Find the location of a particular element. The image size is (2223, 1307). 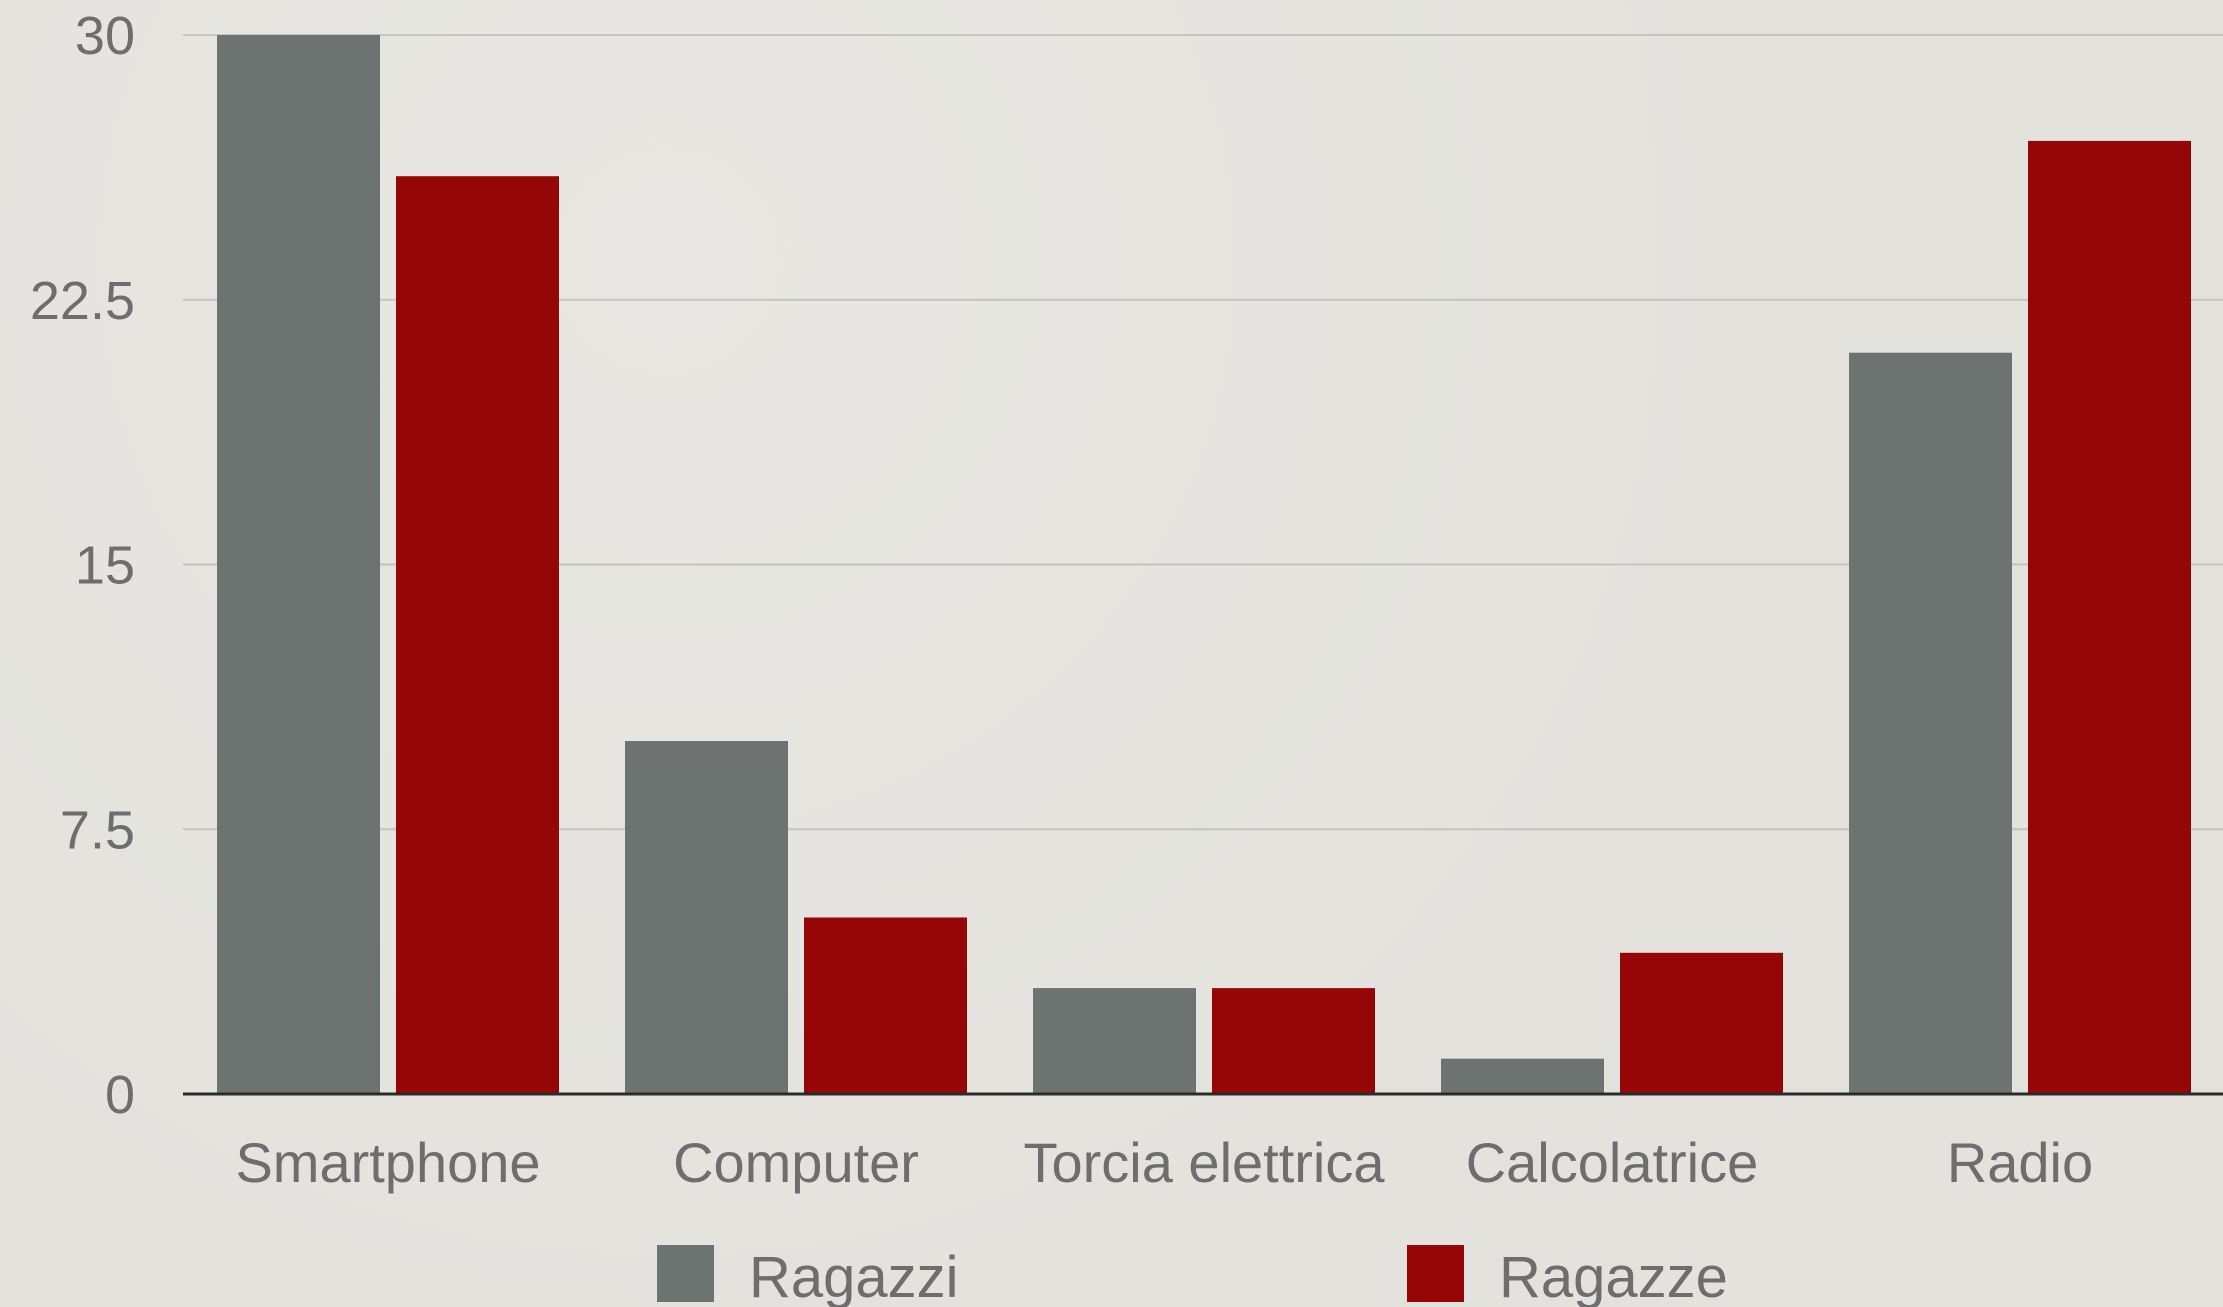

bar-ragazze-radio is located at coordinates (2109, 617).